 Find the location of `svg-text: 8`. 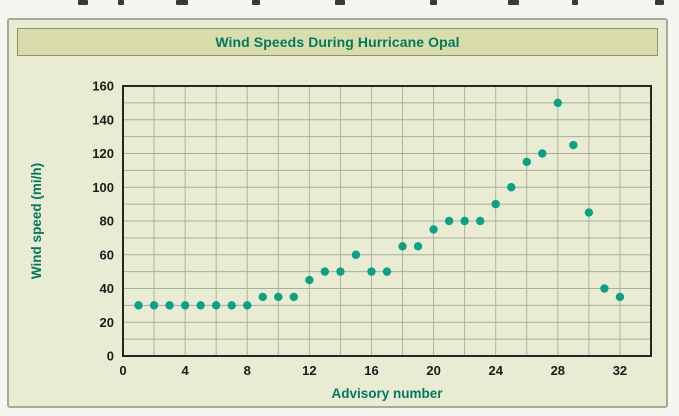

svg-text: 8 is located at coordinates (247, 370).